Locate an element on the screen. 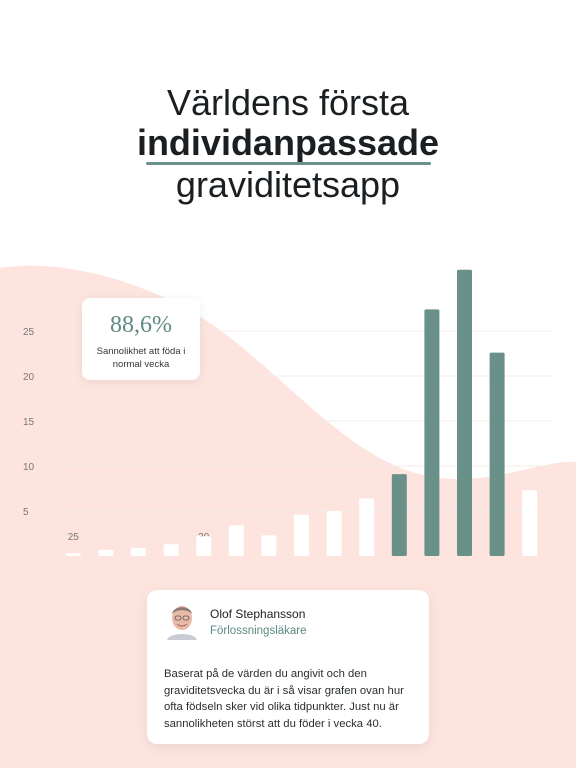  author-name: Olof Stephansson is located at coordinates (258, 614).